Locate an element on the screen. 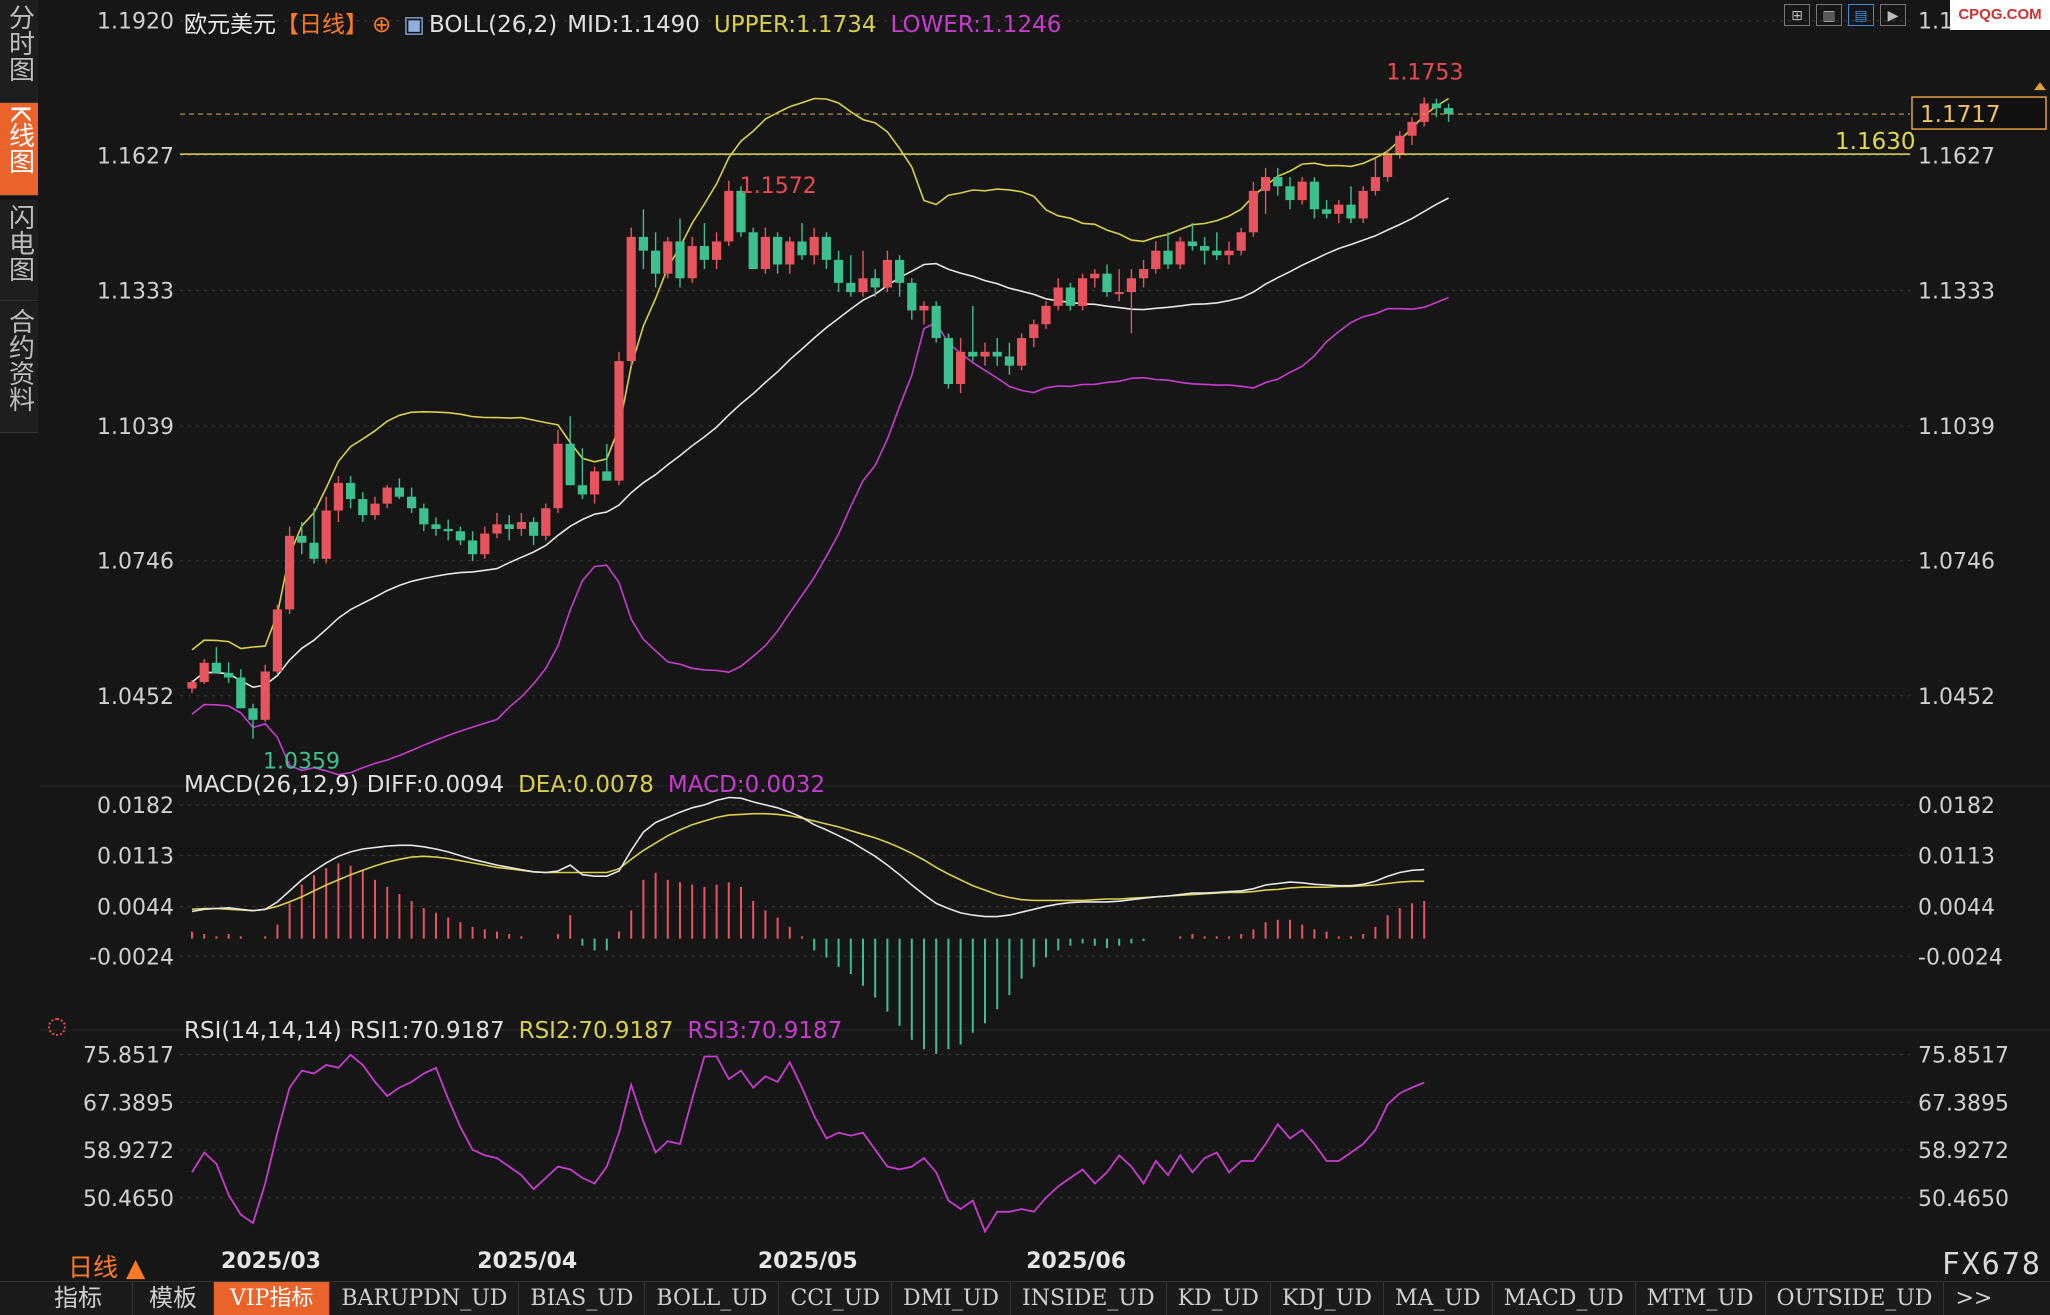 The width and height of the screenshot is (2050, 1315). toolbar-icons: ⊞ ▥ ▤ ▶ is located at coordinates (1845, 15).